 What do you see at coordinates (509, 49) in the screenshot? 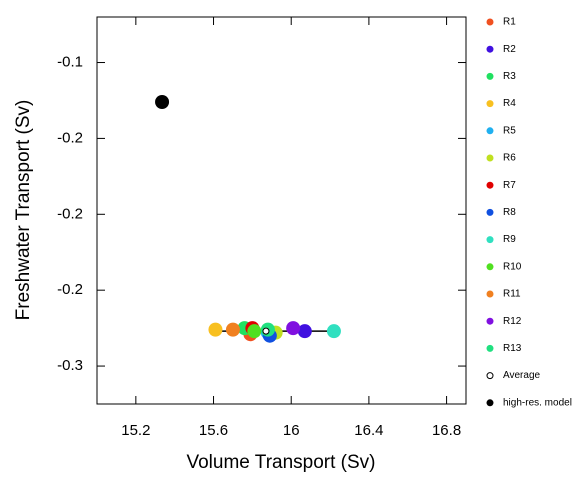
I see `legend-label: R2` at bounding box center [509, 49].